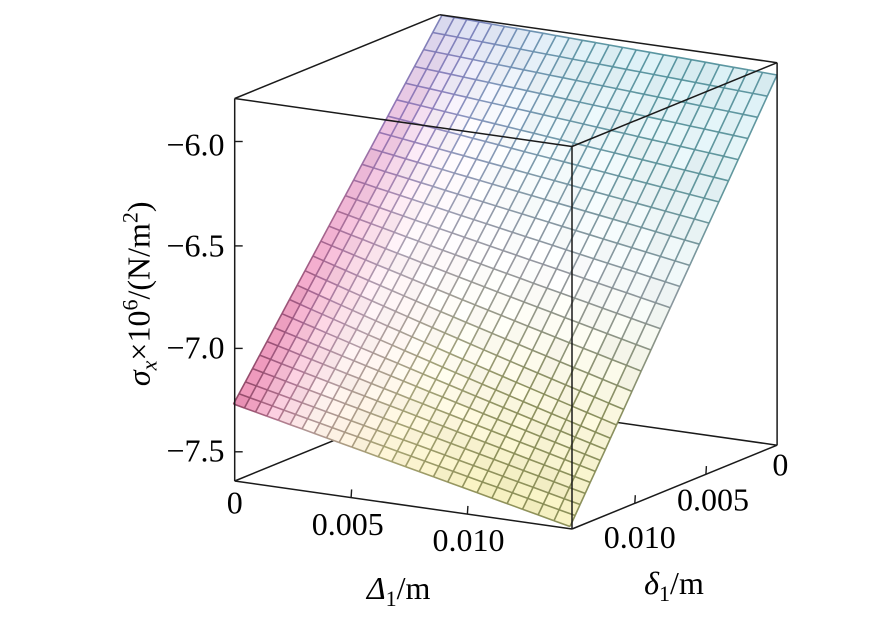 The width and height of the screenshot is (895, 618). What do you see at coordinates (195, 451) in the screenshot?
I see `svg-text: −7.5` at bounding box center [195, 451].